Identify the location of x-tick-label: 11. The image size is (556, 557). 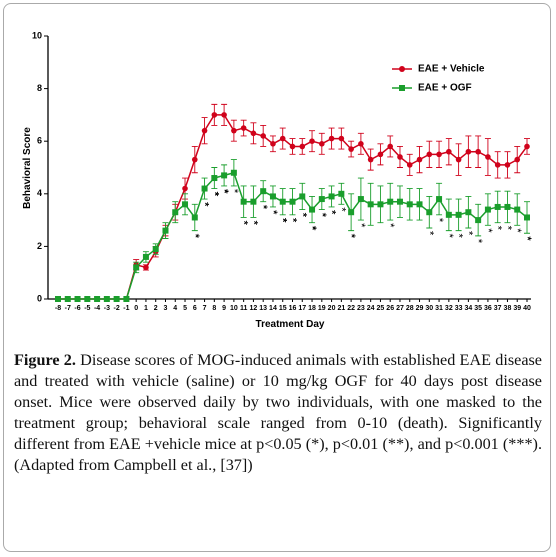
(244, 308).